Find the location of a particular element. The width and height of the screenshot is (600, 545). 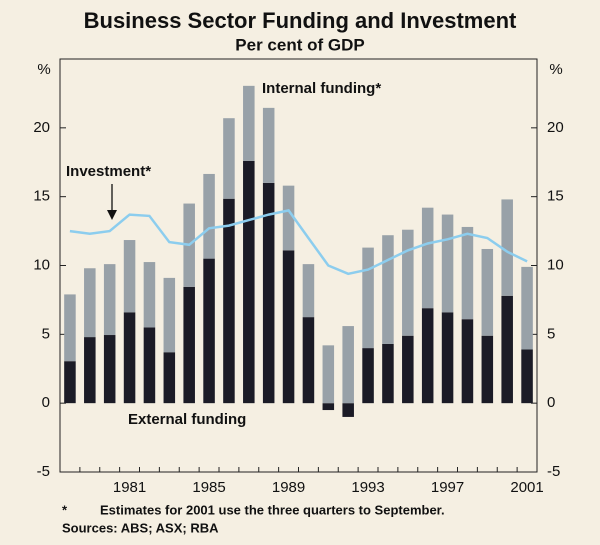

y-tick-label: 0 is located at coordinates (46, 402).